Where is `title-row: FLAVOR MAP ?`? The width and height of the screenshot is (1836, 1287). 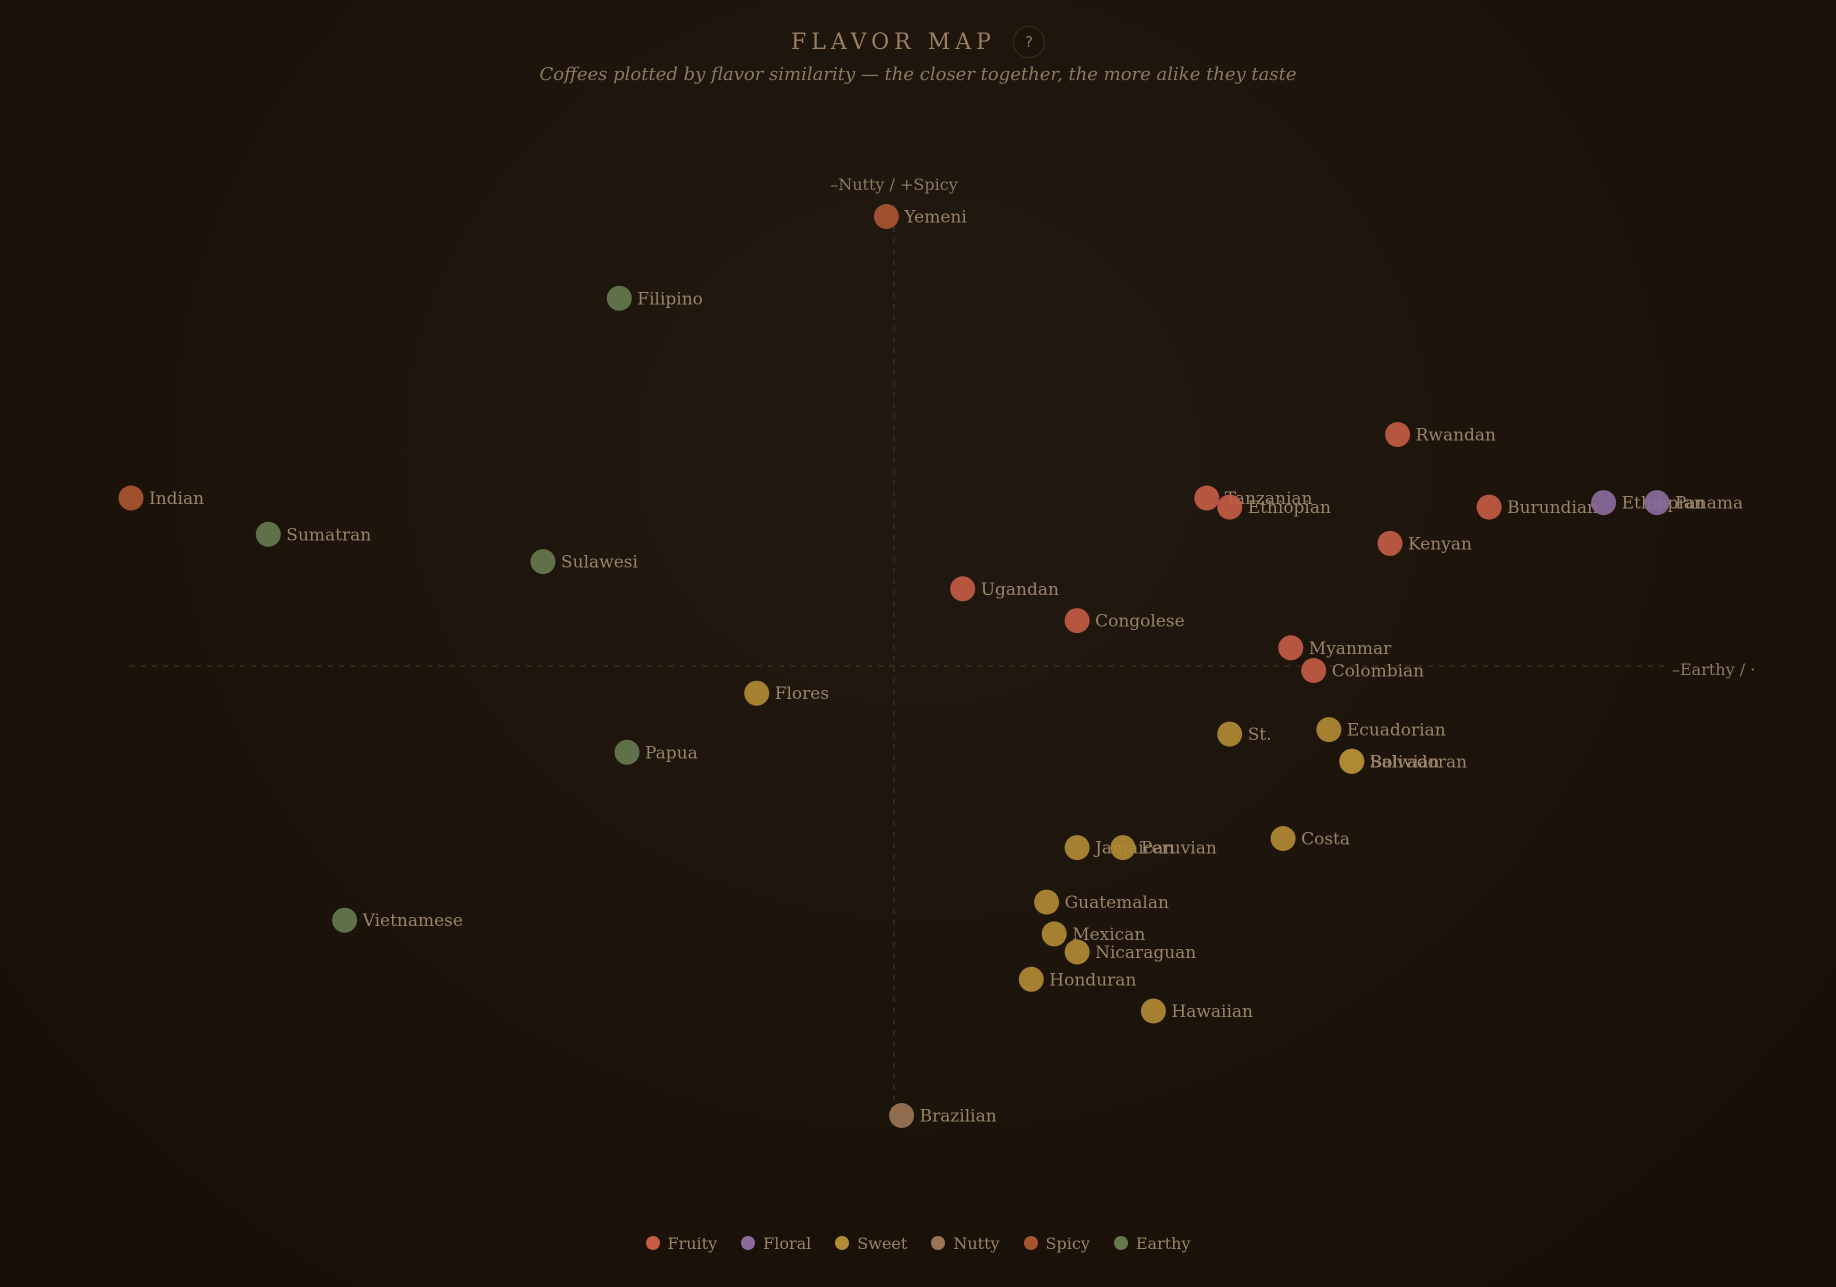 title-row: FLAVOR MAP ? is located at coordinates (918, 44).